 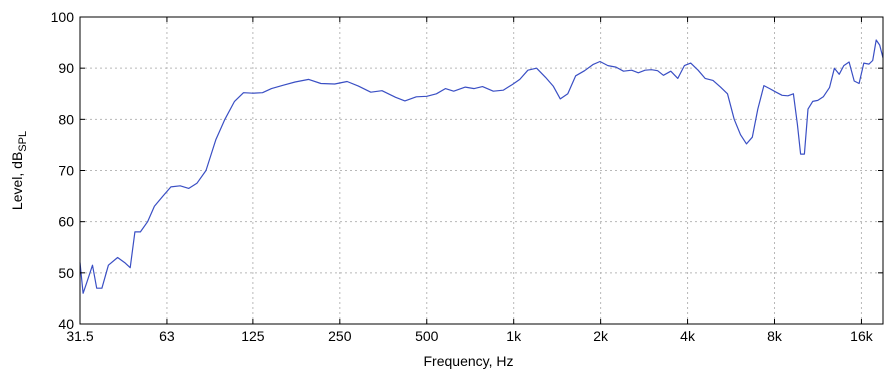 I want to click on y-tick-label: 90, so click(x=66, y=68).